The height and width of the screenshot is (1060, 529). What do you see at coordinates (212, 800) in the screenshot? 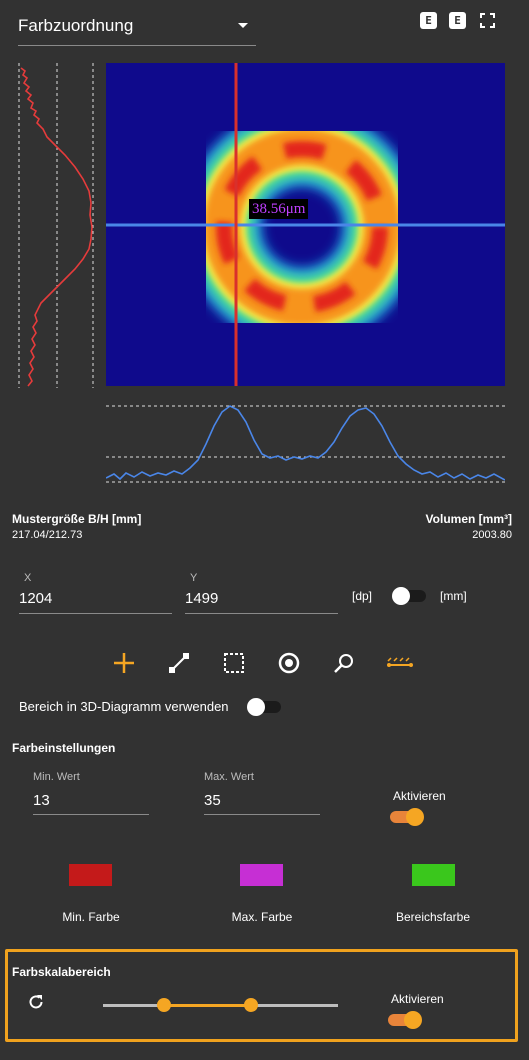
I see `max-value-input: 35` at bounding box center [212, 800].